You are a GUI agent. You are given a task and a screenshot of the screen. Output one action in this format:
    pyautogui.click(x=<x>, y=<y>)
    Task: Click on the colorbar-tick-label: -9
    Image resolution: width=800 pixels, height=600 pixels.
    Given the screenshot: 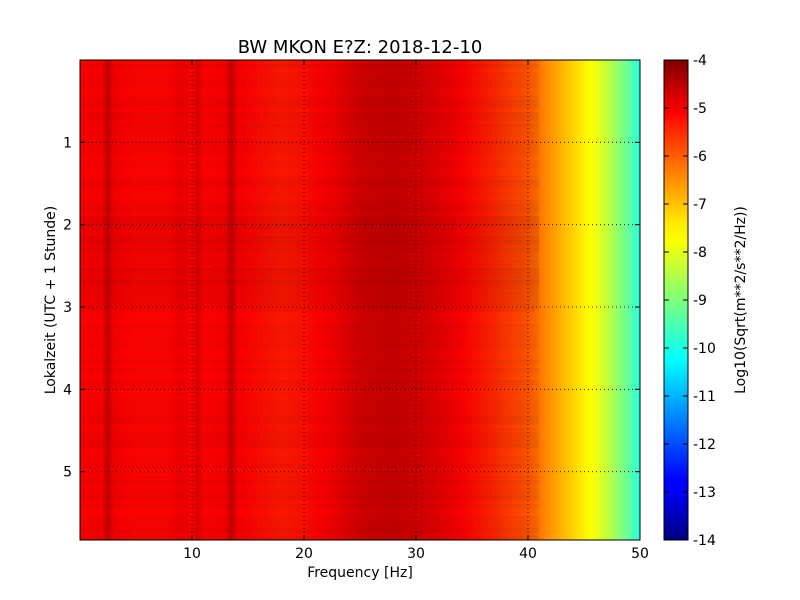 What is the action you would take?
    pyautogui.click(x=700, y=301)
    